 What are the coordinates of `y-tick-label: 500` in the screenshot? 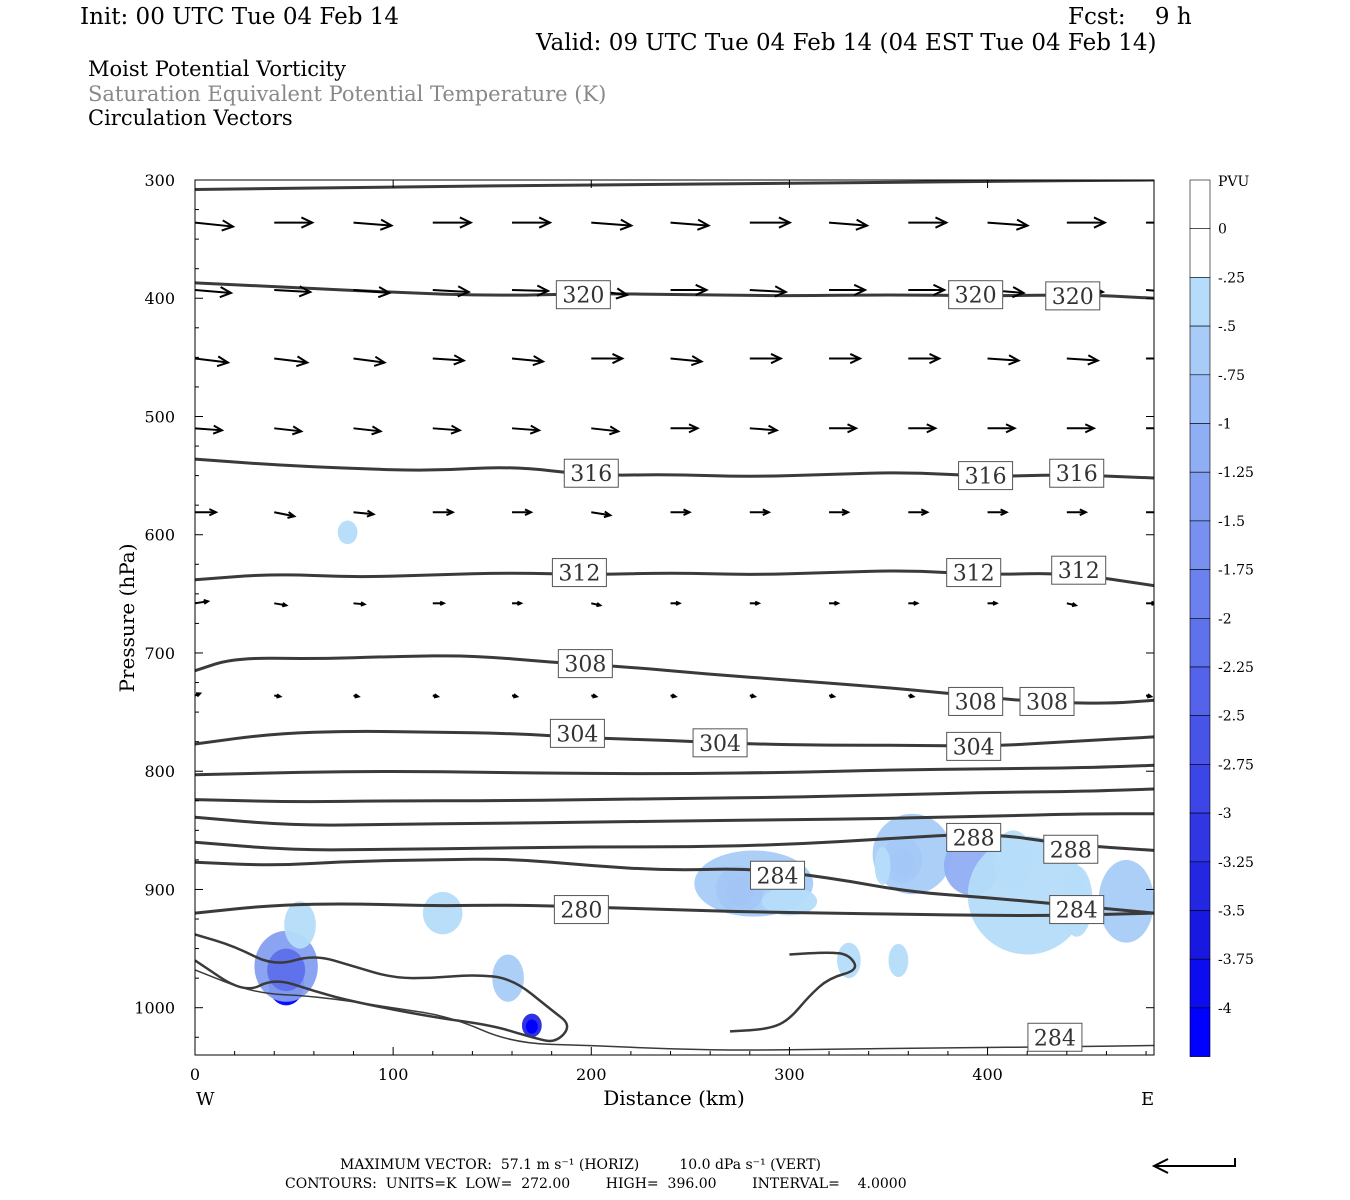 It's located at (159, 416).